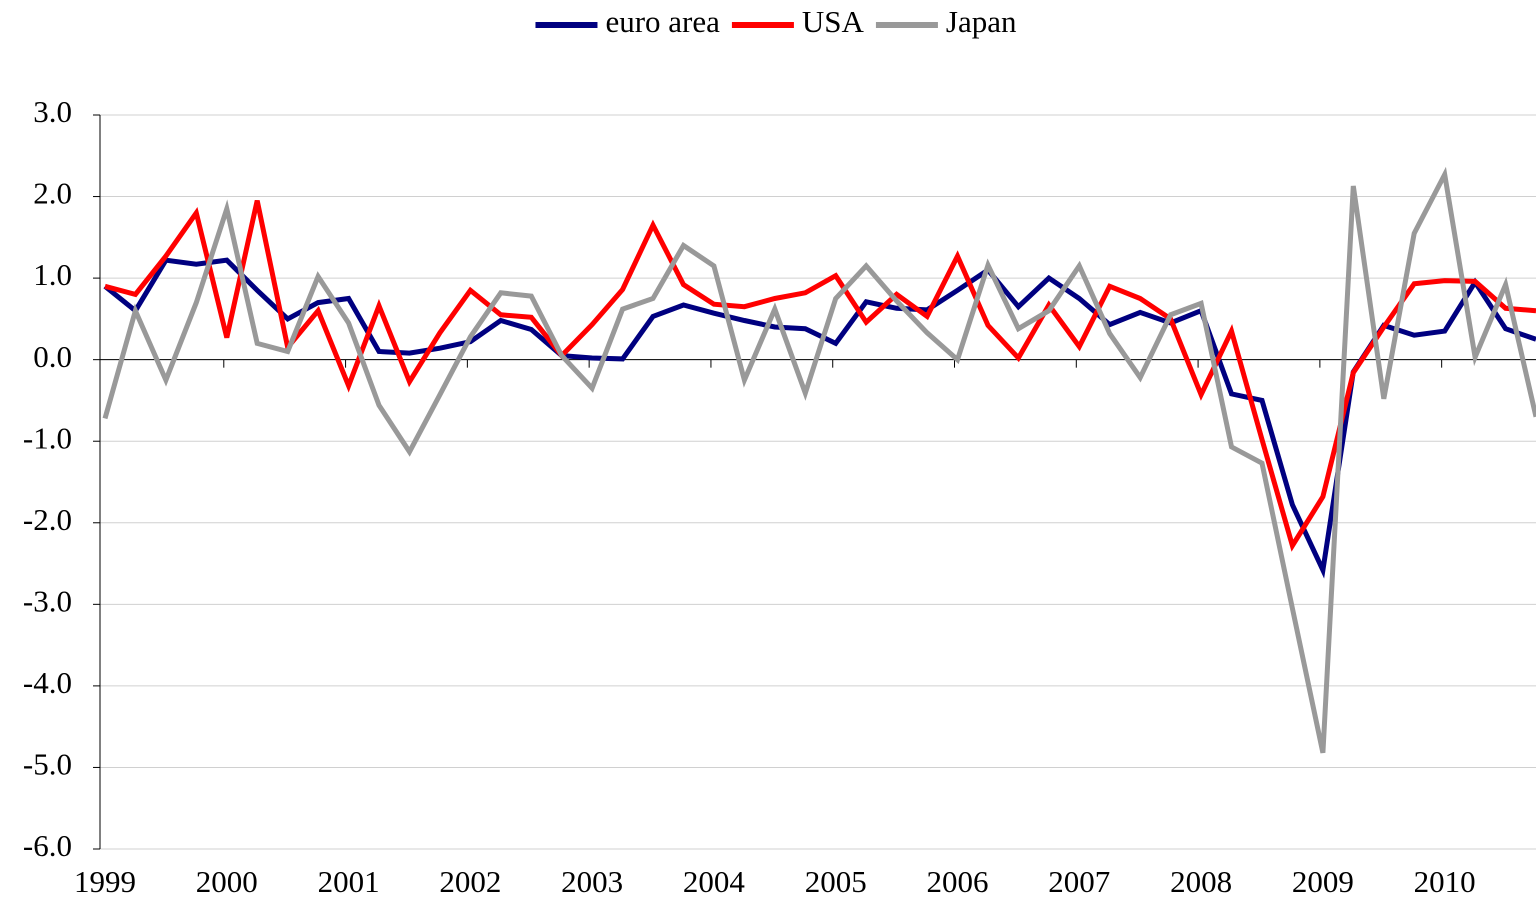 Image resolution: width=1536 pixels, height=919 pixels. Describe the element at coordinates (47, 437) in the screenshot. I see `y-tick-label: -1.0` at that location.